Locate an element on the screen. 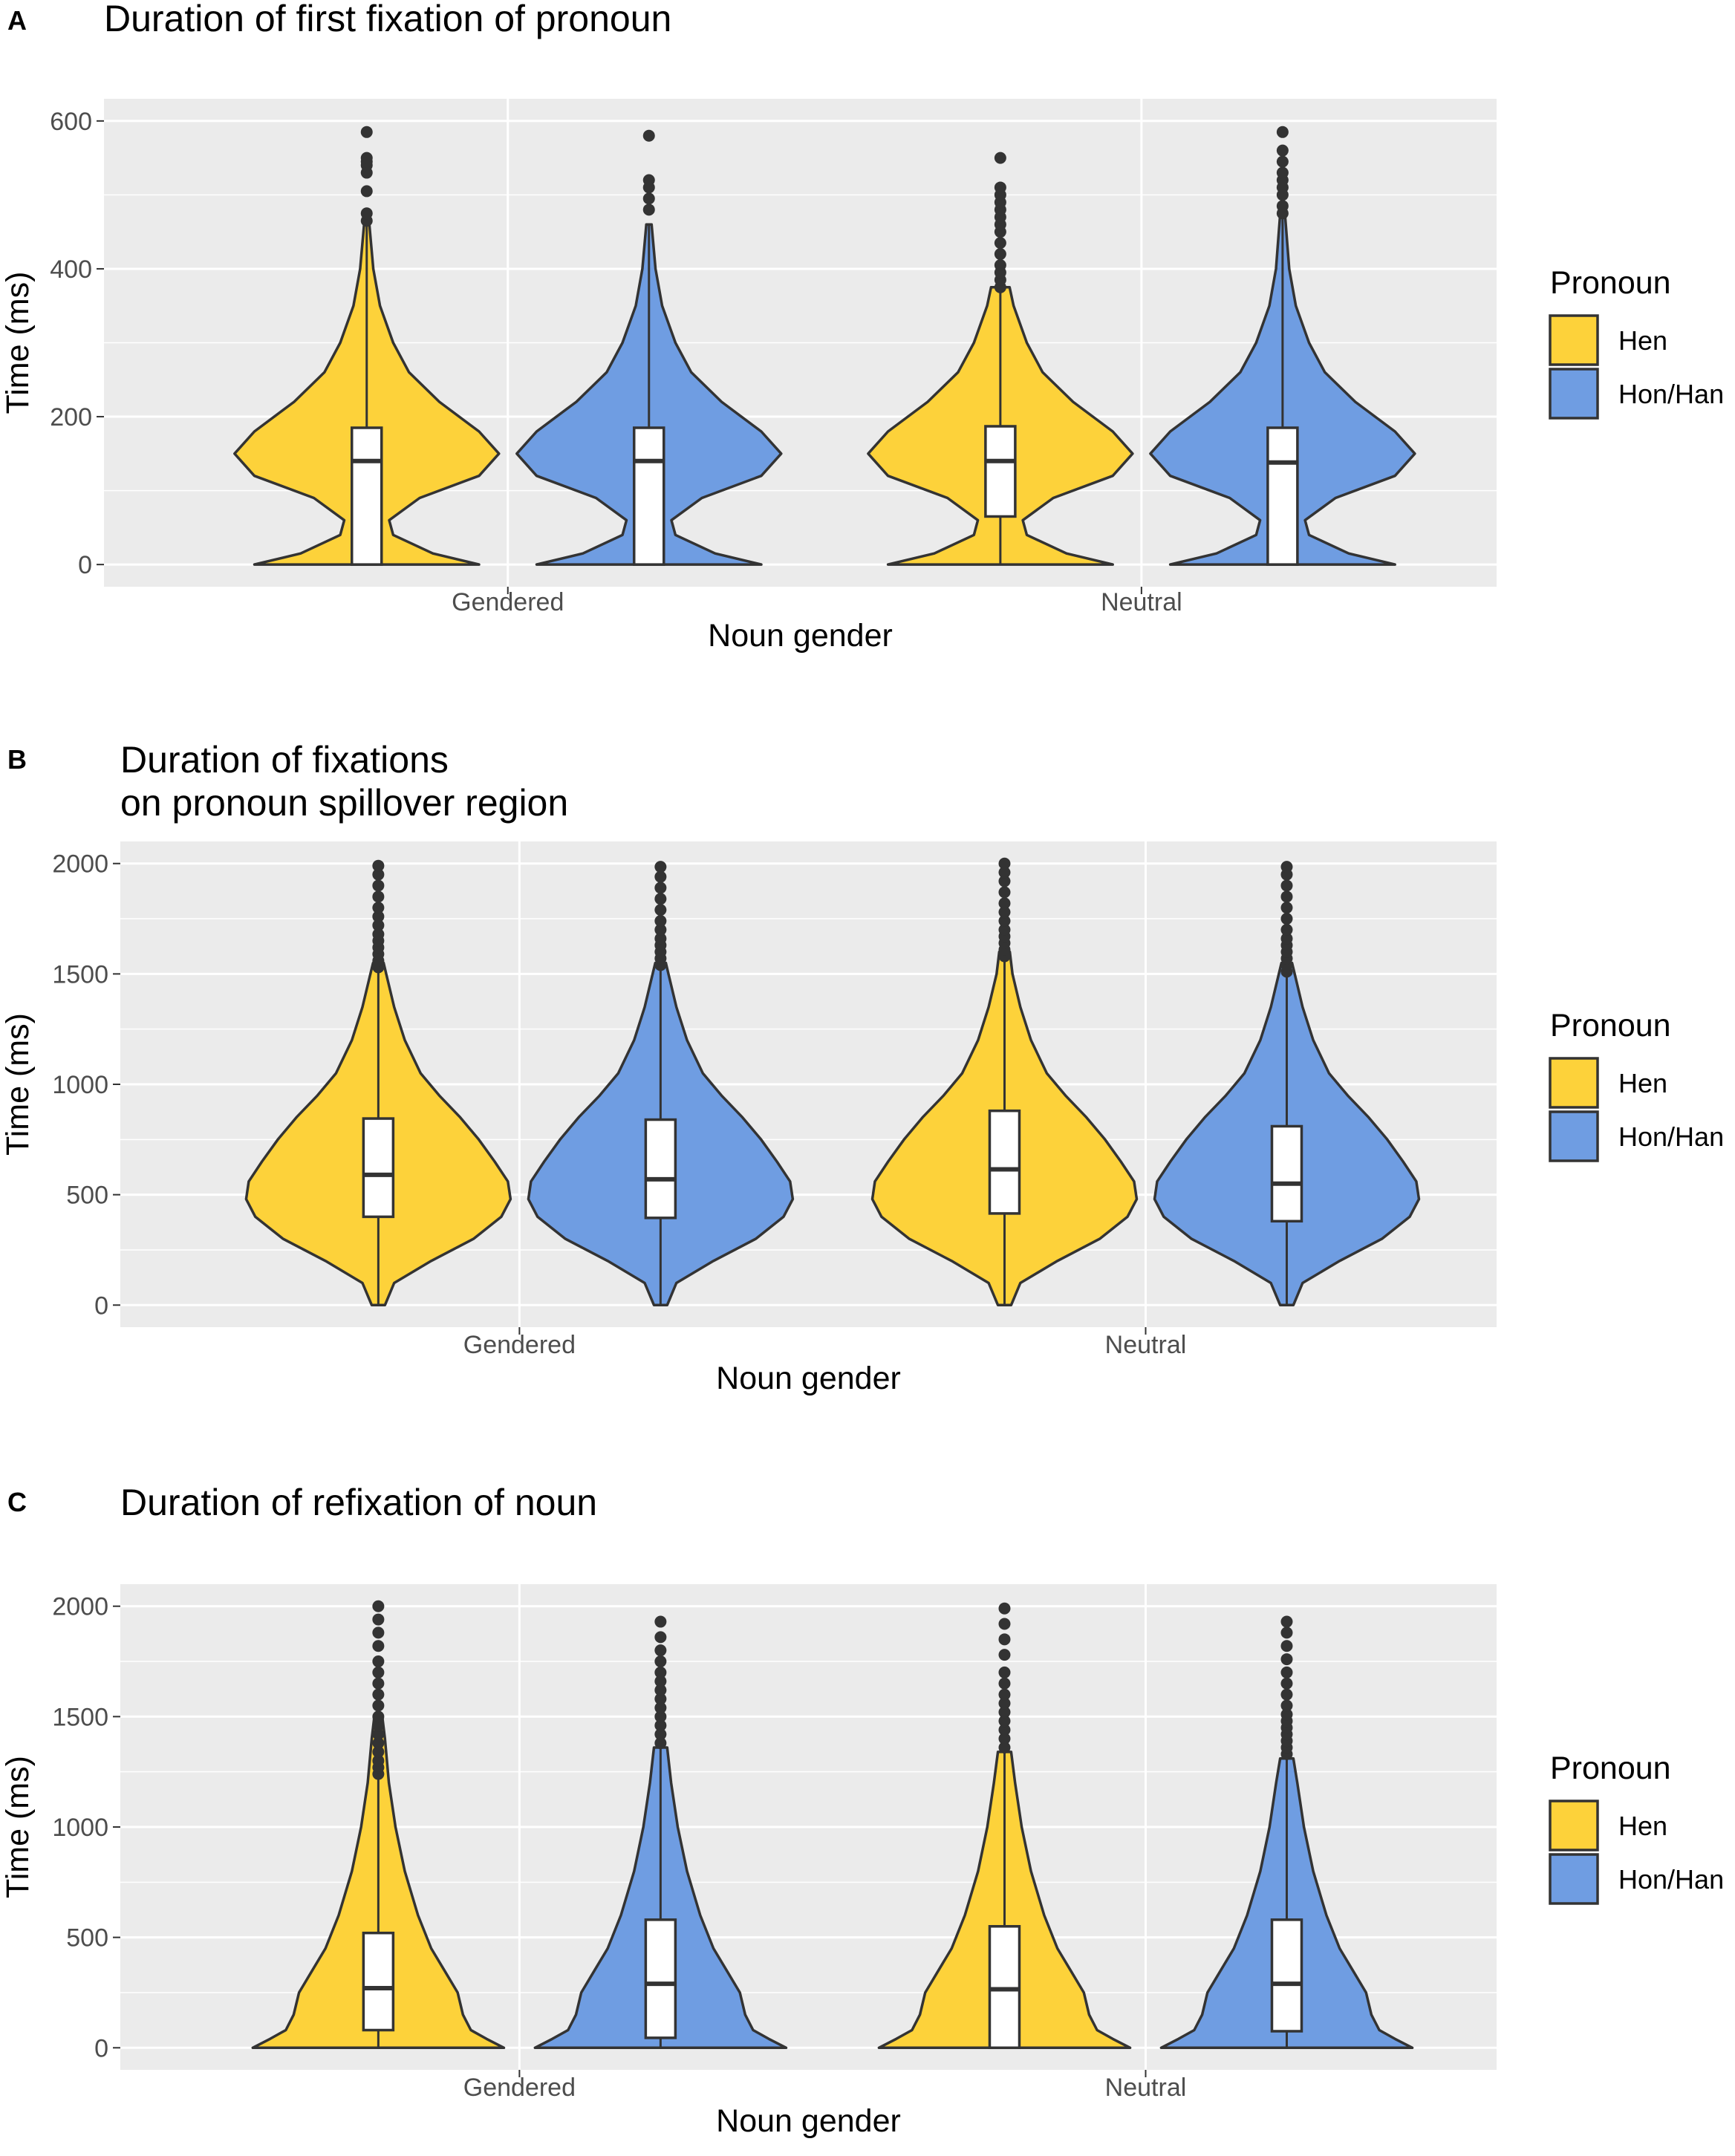 The image size is (1735, 2156). x-tick-label: Gendered is located at coordinates (519, 2088).